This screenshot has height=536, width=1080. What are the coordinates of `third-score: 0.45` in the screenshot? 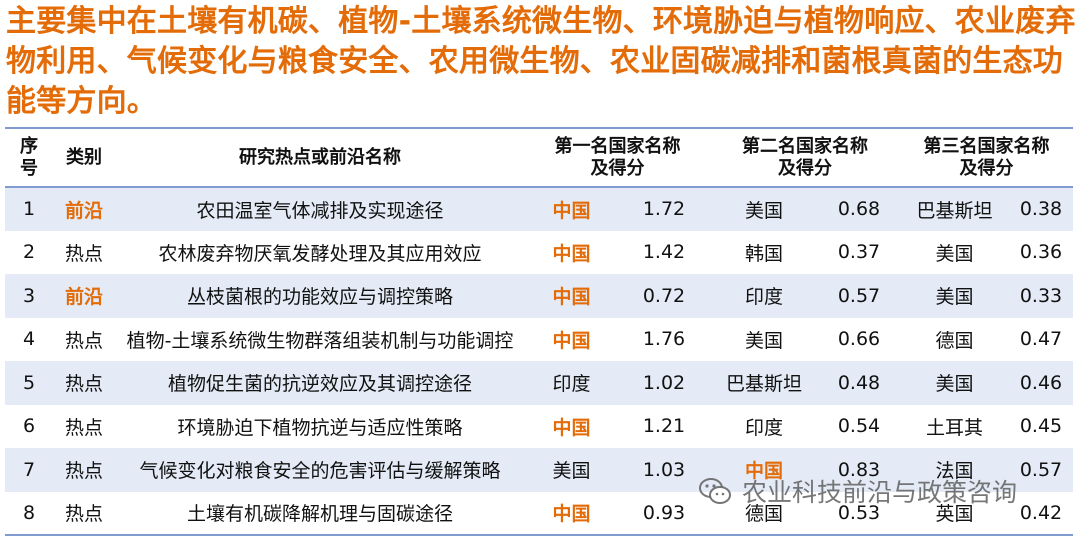 It's located at (1041, 426).